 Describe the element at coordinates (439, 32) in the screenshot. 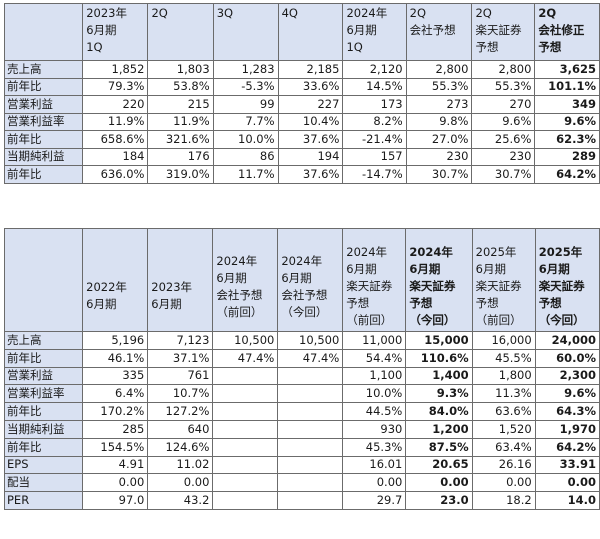

I see `col-header: 2Q 会社予想` at that location.